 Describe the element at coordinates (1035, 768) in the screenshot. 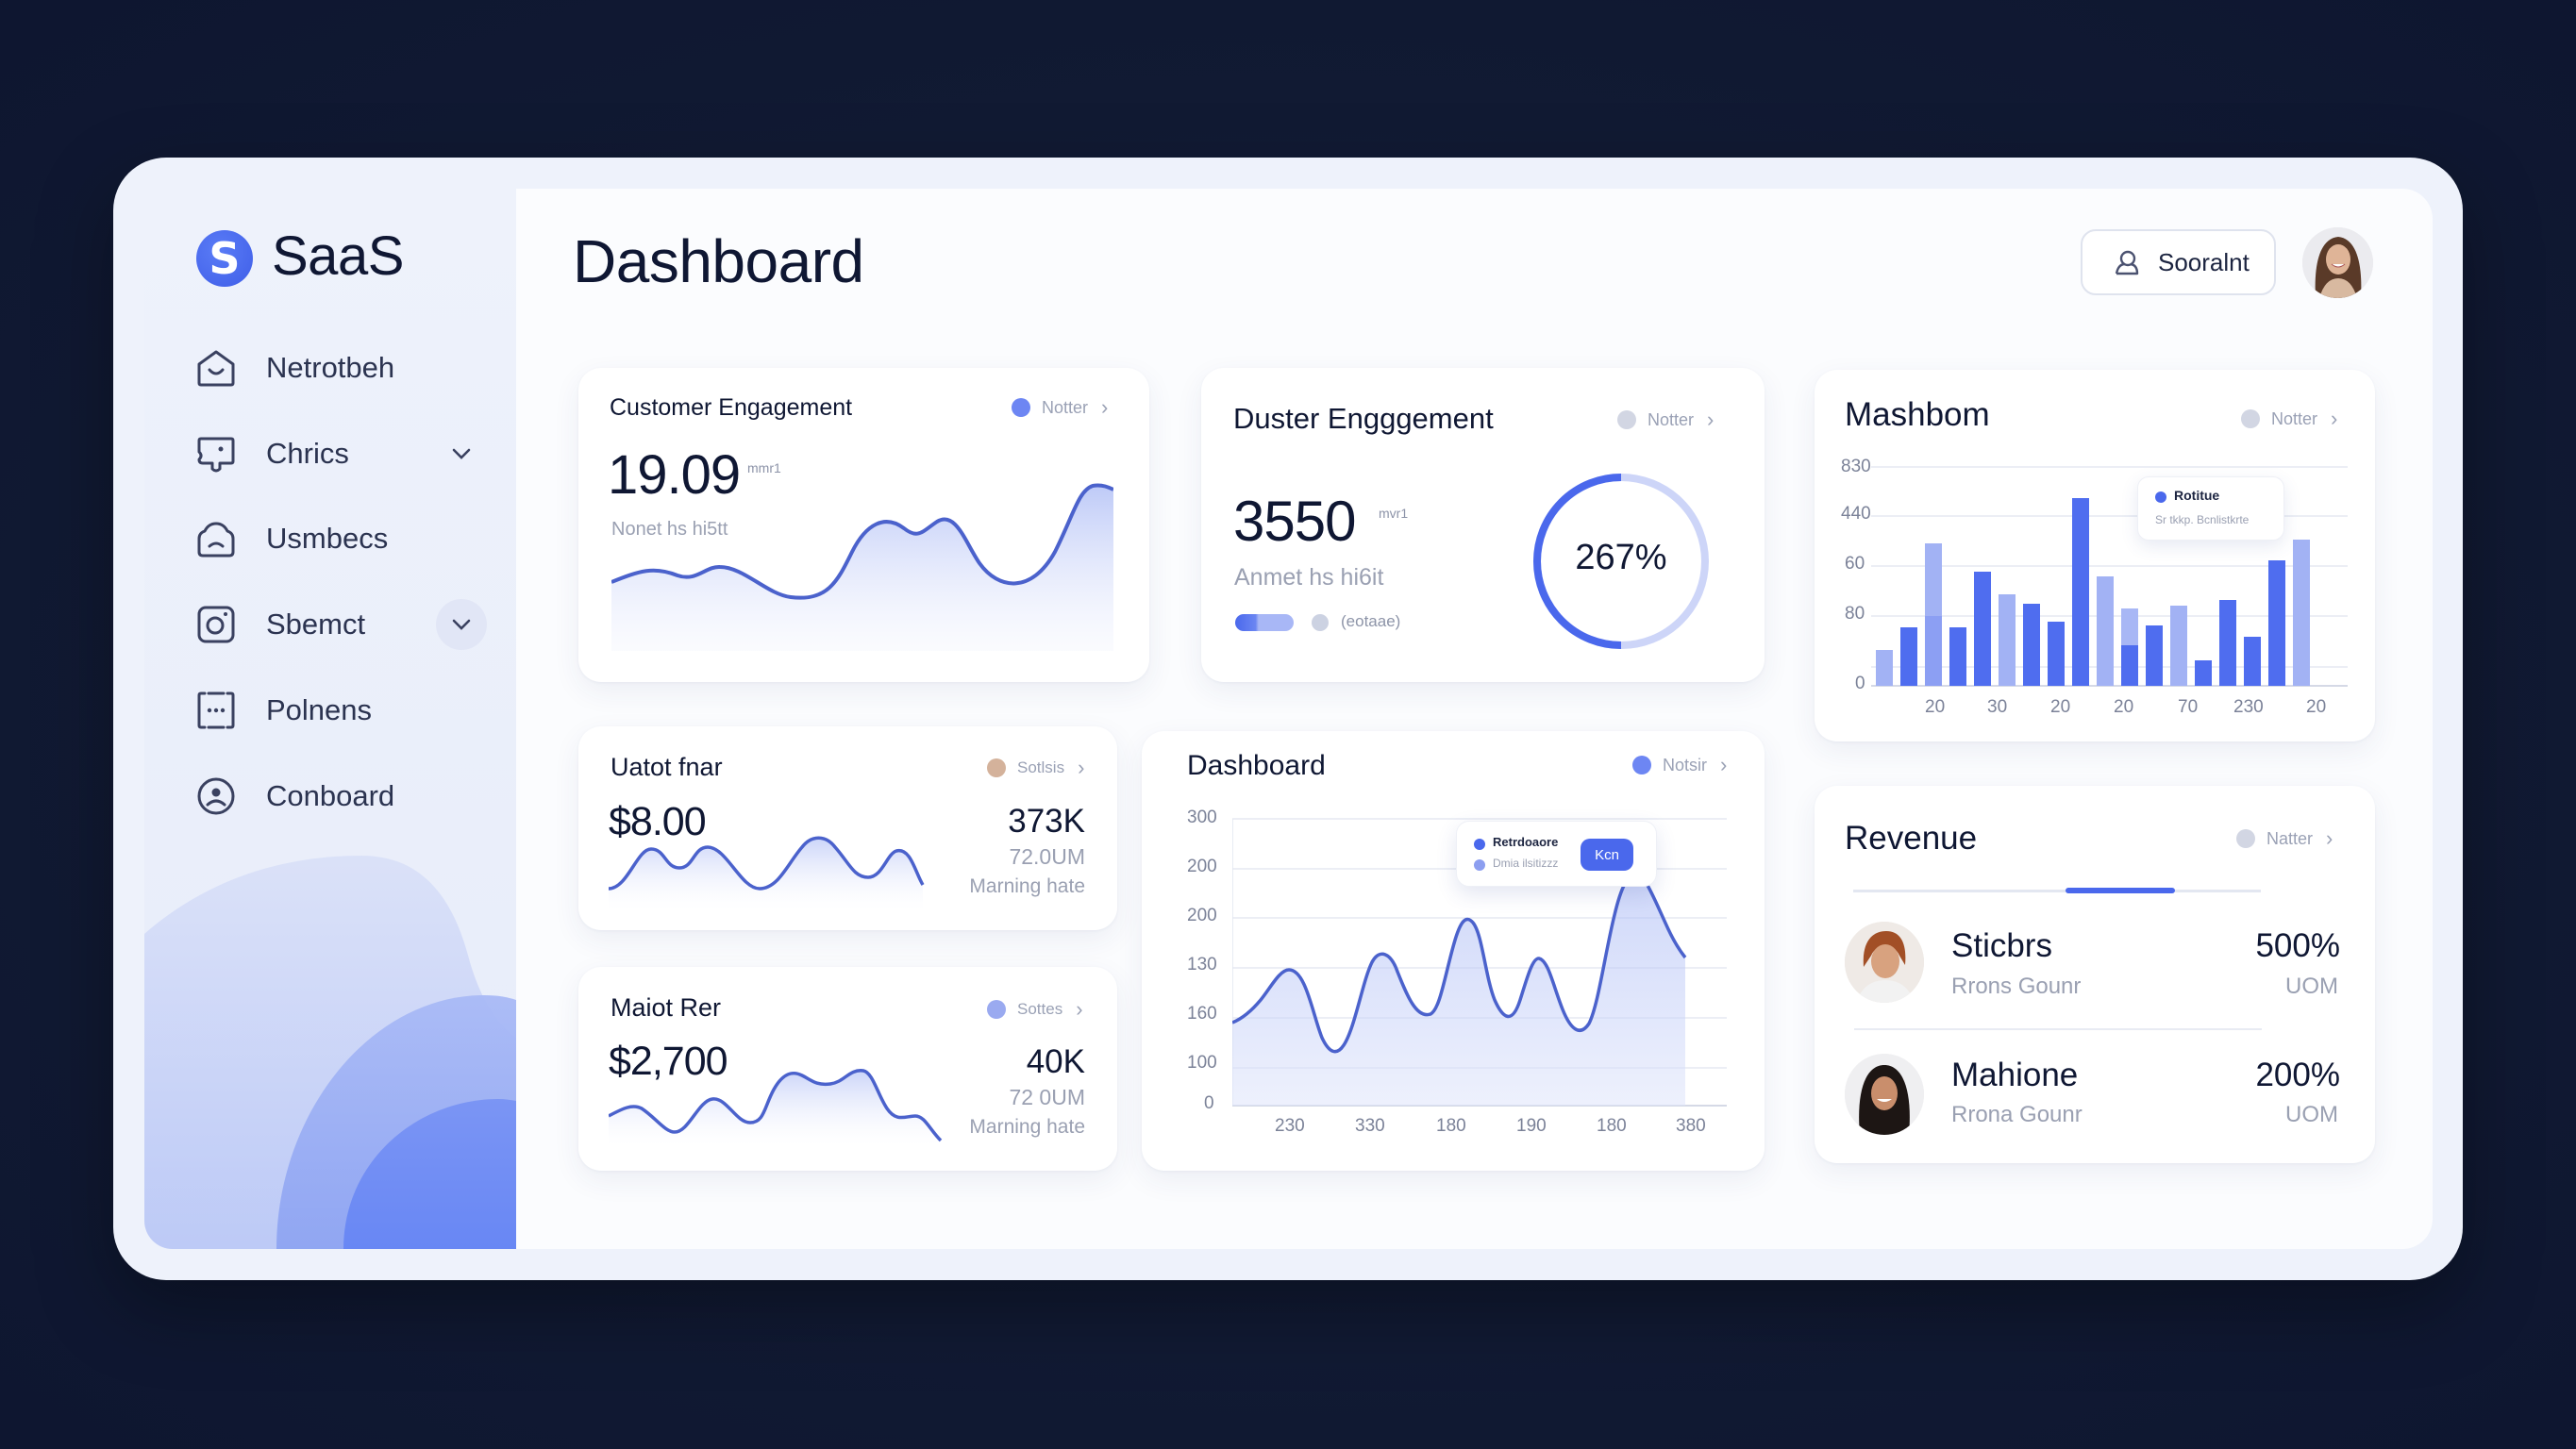

I see `card-link-sotlsis: Sotlsis ›` at that location.